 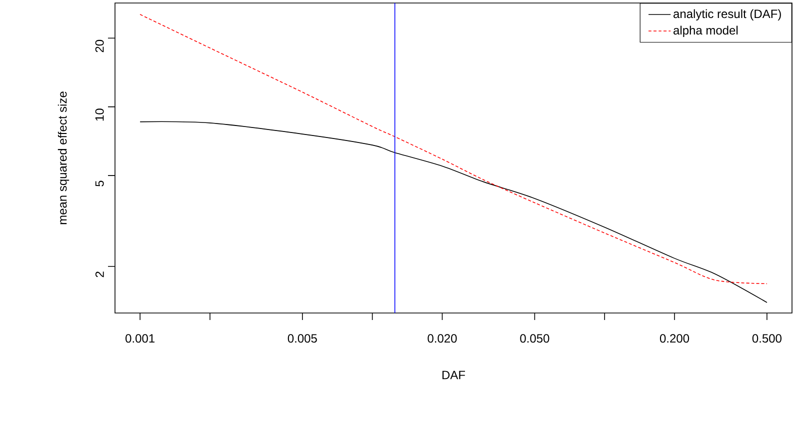 I want to click on x-axis-title: DAF, so click(x=454, y=375).